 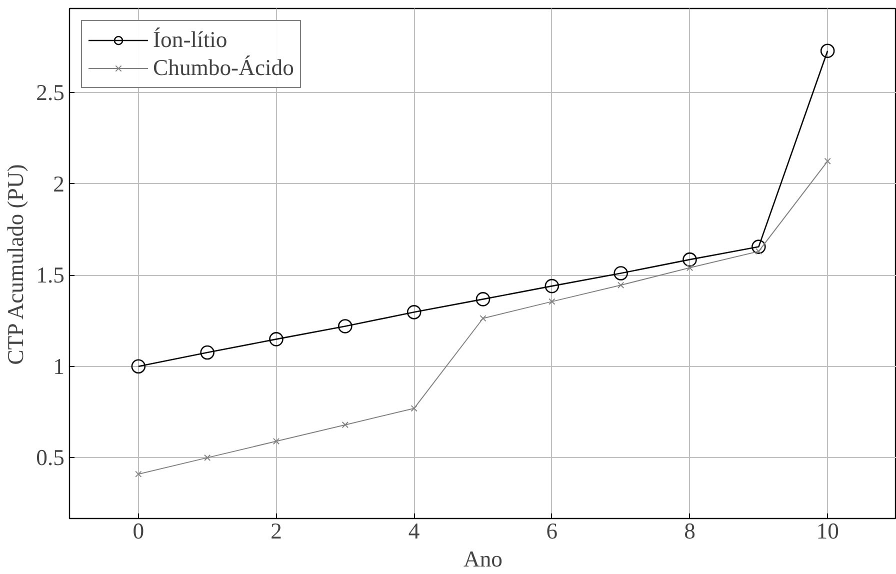 I want to click on y-tick-label: 0.5, so click(x=50, y=457).